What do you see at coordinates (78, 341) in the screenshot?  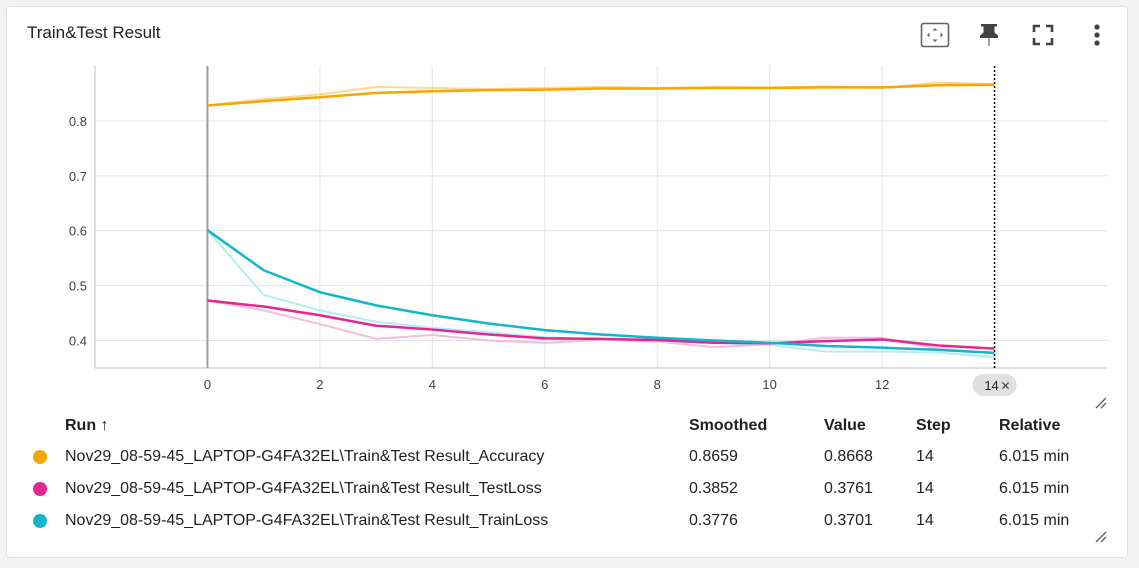 I see `y-tick-label: 0.4` at bounding box center [78, 341].